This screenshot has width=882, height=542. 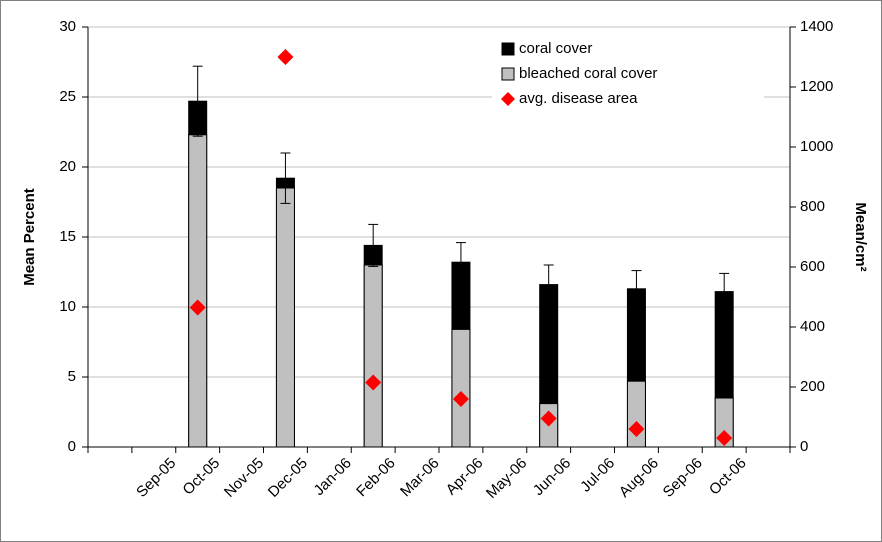 What do you see at coordinates (588, 73) in the screenshot?
I see `legend-label: bleached coral cover` at bounding box center [588, 73].